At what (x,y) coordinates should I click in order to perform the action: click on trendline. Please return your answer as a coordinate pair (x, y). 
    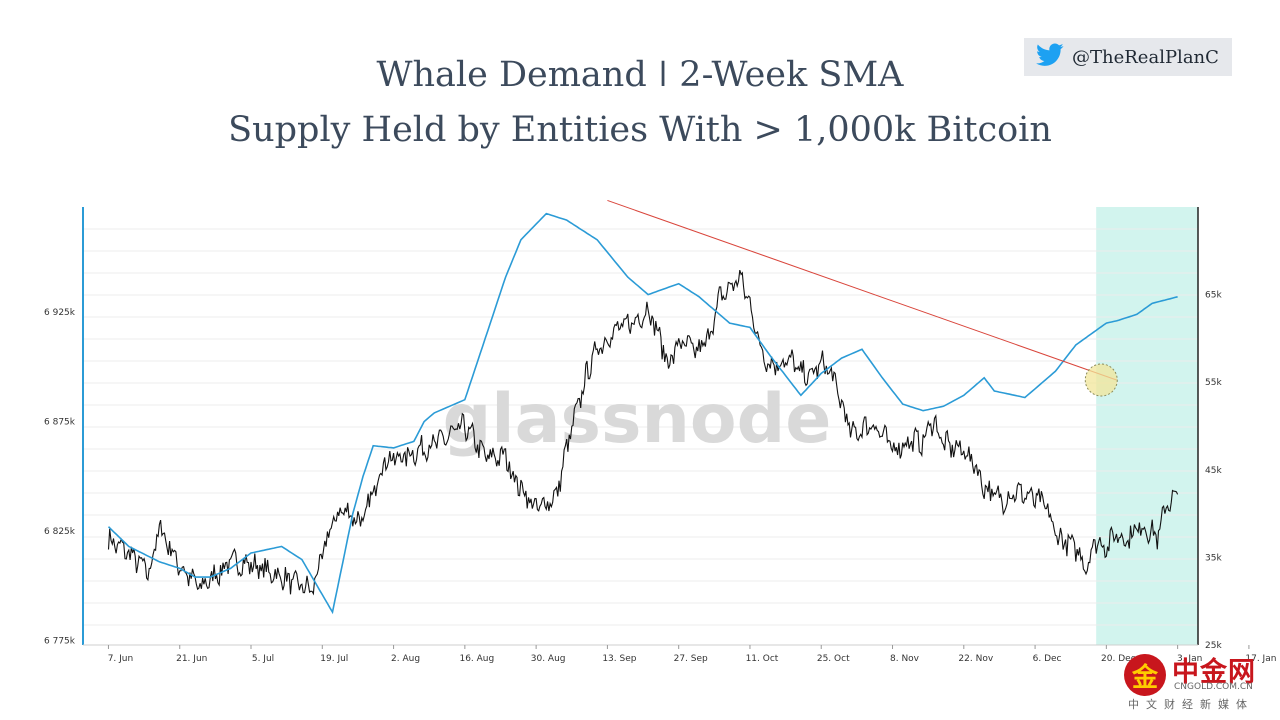
    Looking at the image, I should click on (862, 290).